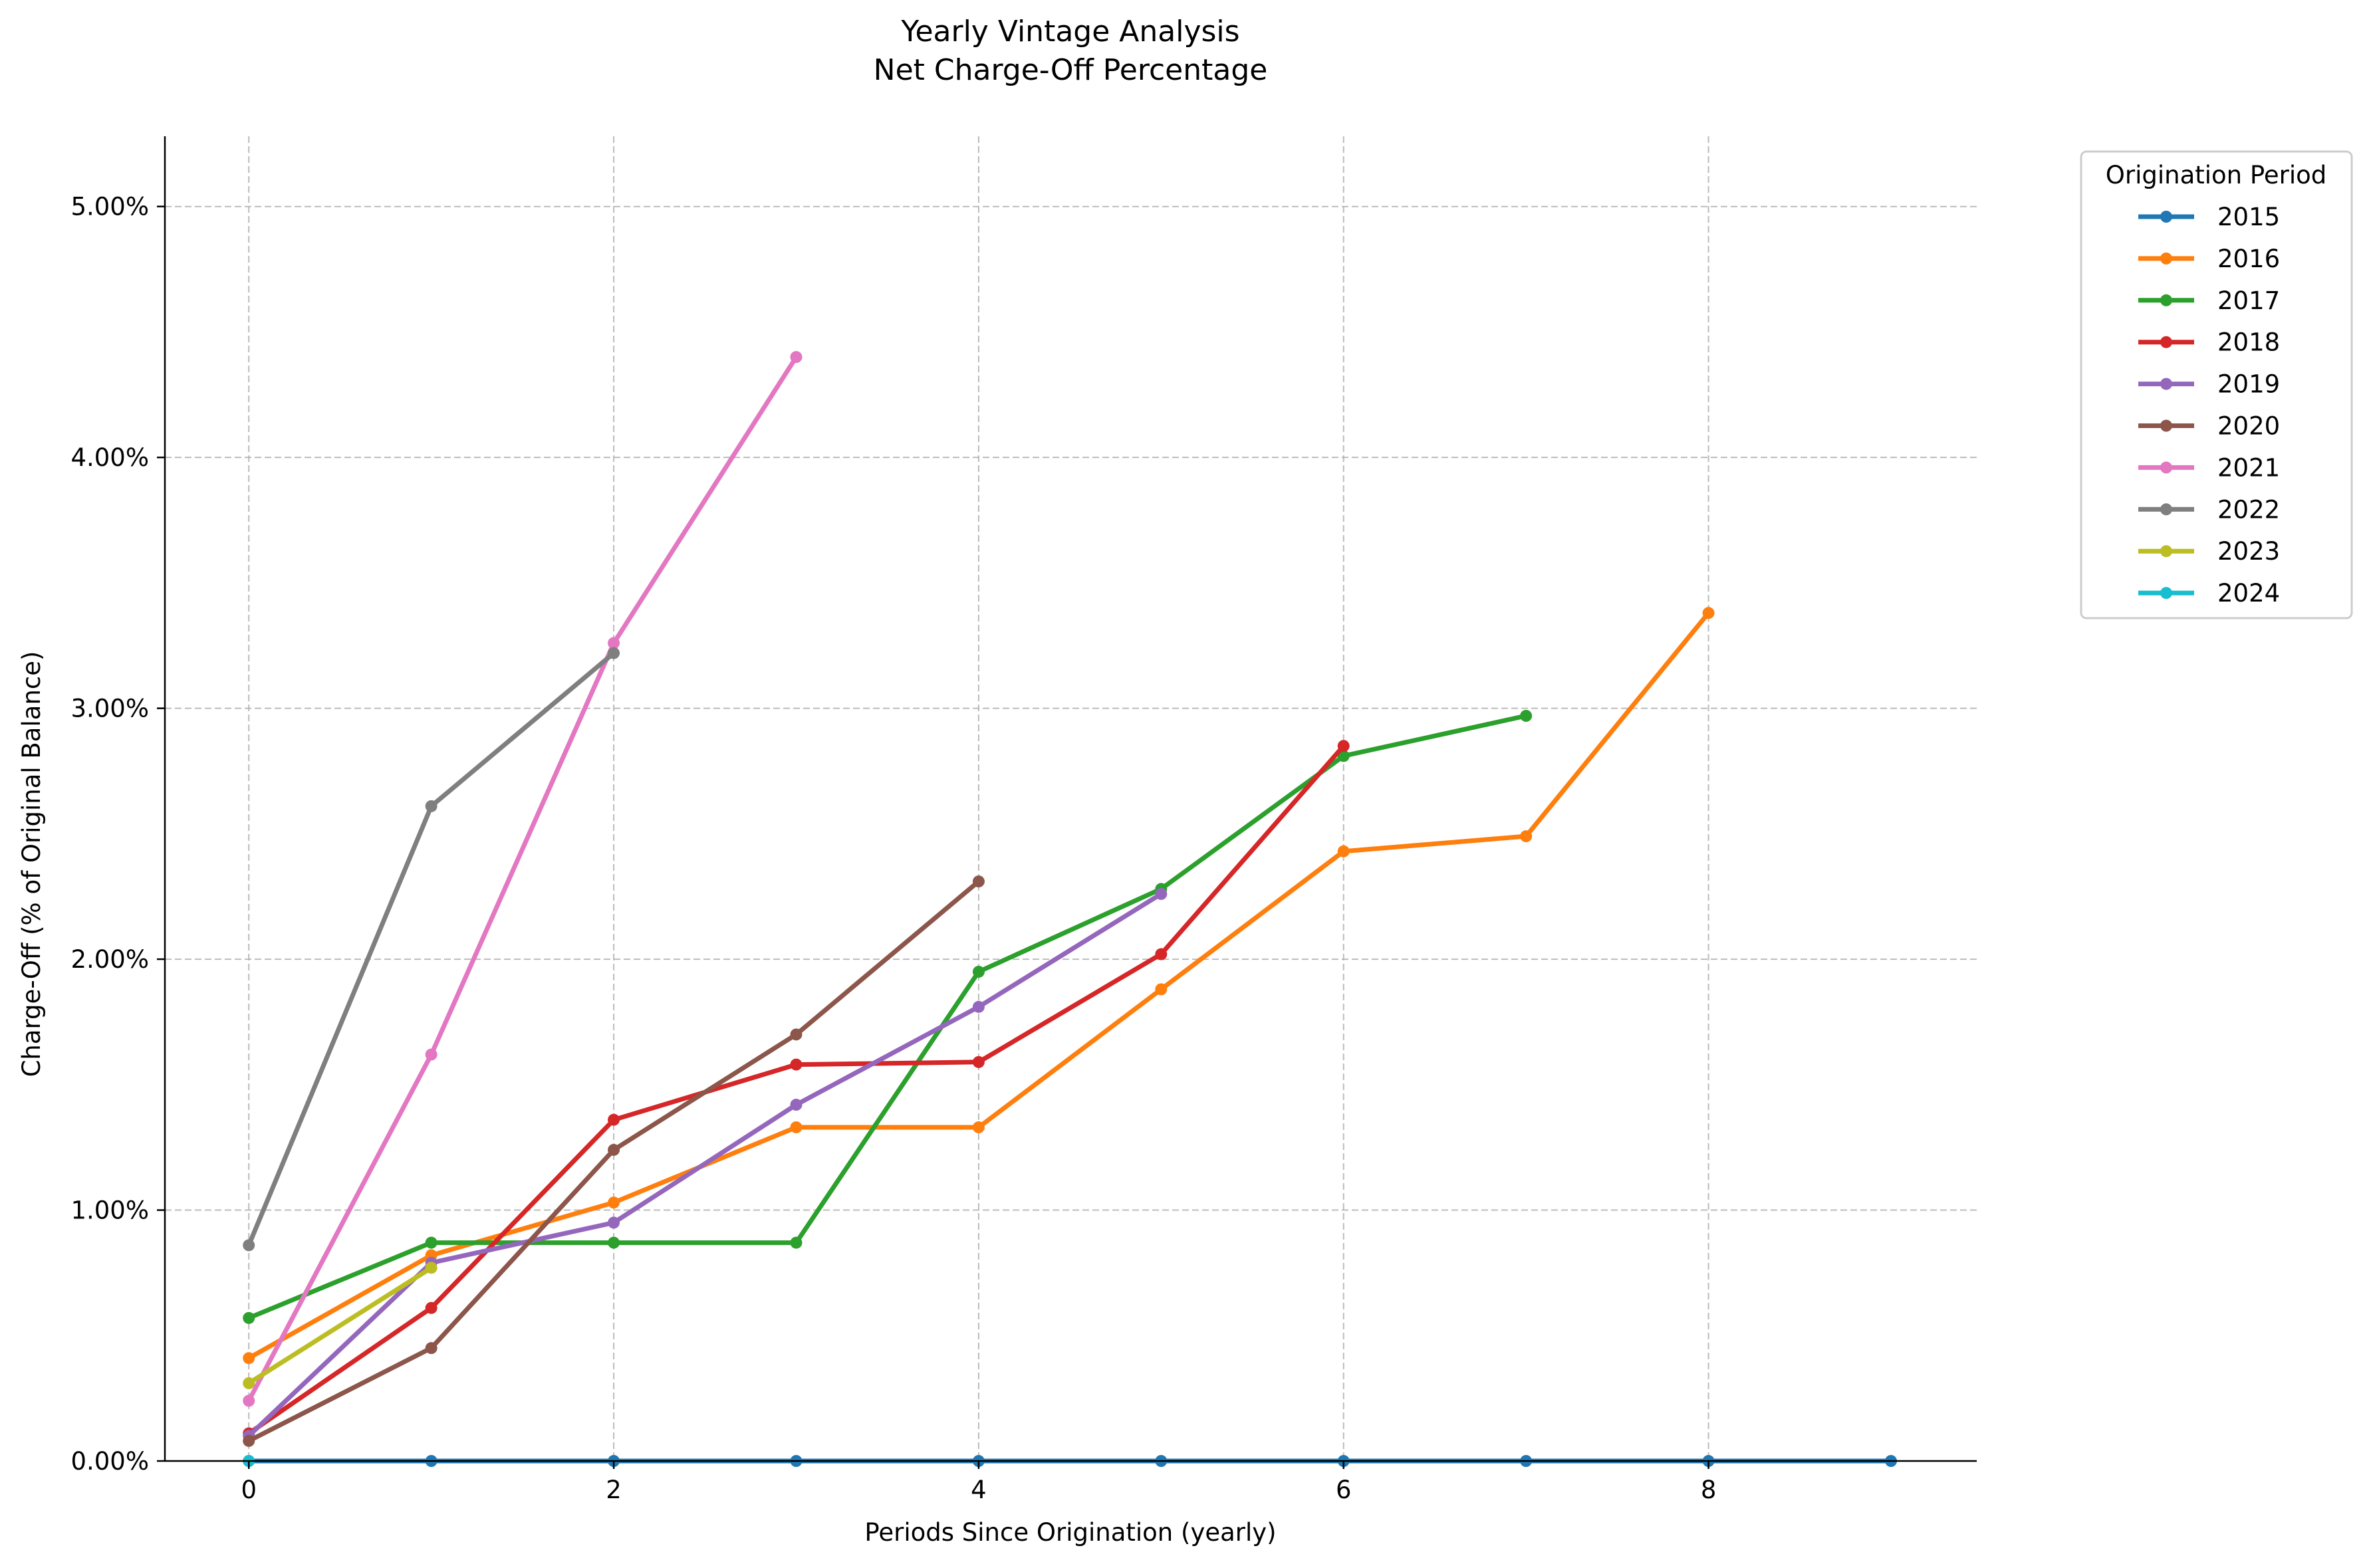  I want to click on legend-label-2022: 2022, so click(2248, 510).